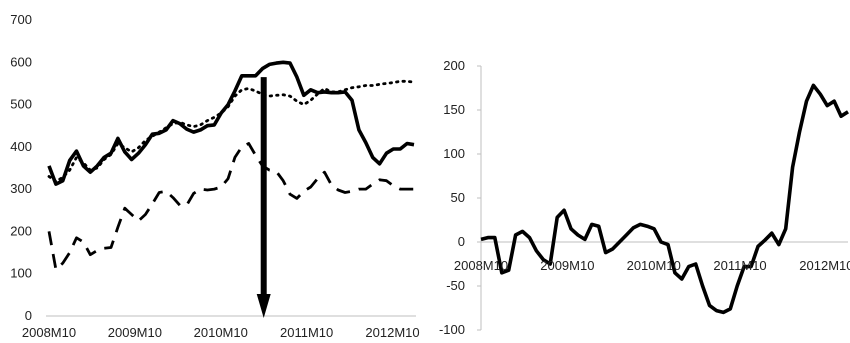 Image resolution: width=850 pixels, height=343 pixels. What do you see at coordinates (454, 109) in the screenshot?
I see `y-tick-label: 150` at bounding box center [454, 109].